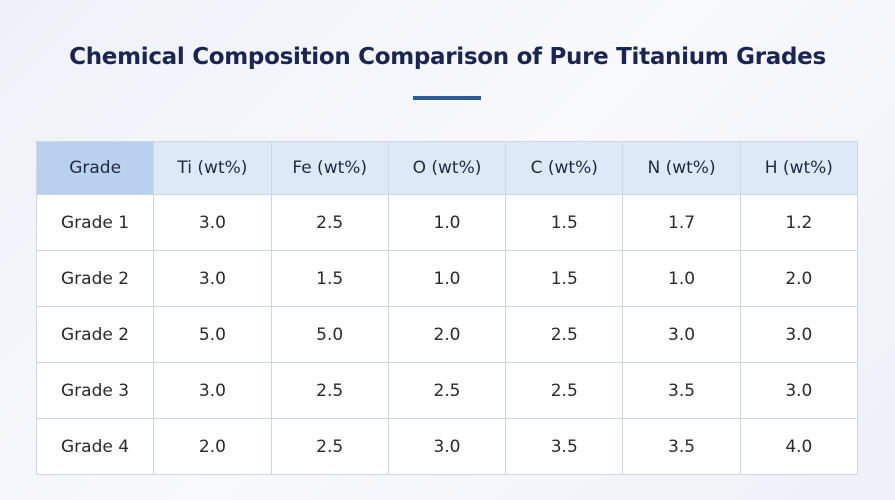 This screenshot has width=895, height=500. I want to click on table-cell: 1.7, so click(681, 222).